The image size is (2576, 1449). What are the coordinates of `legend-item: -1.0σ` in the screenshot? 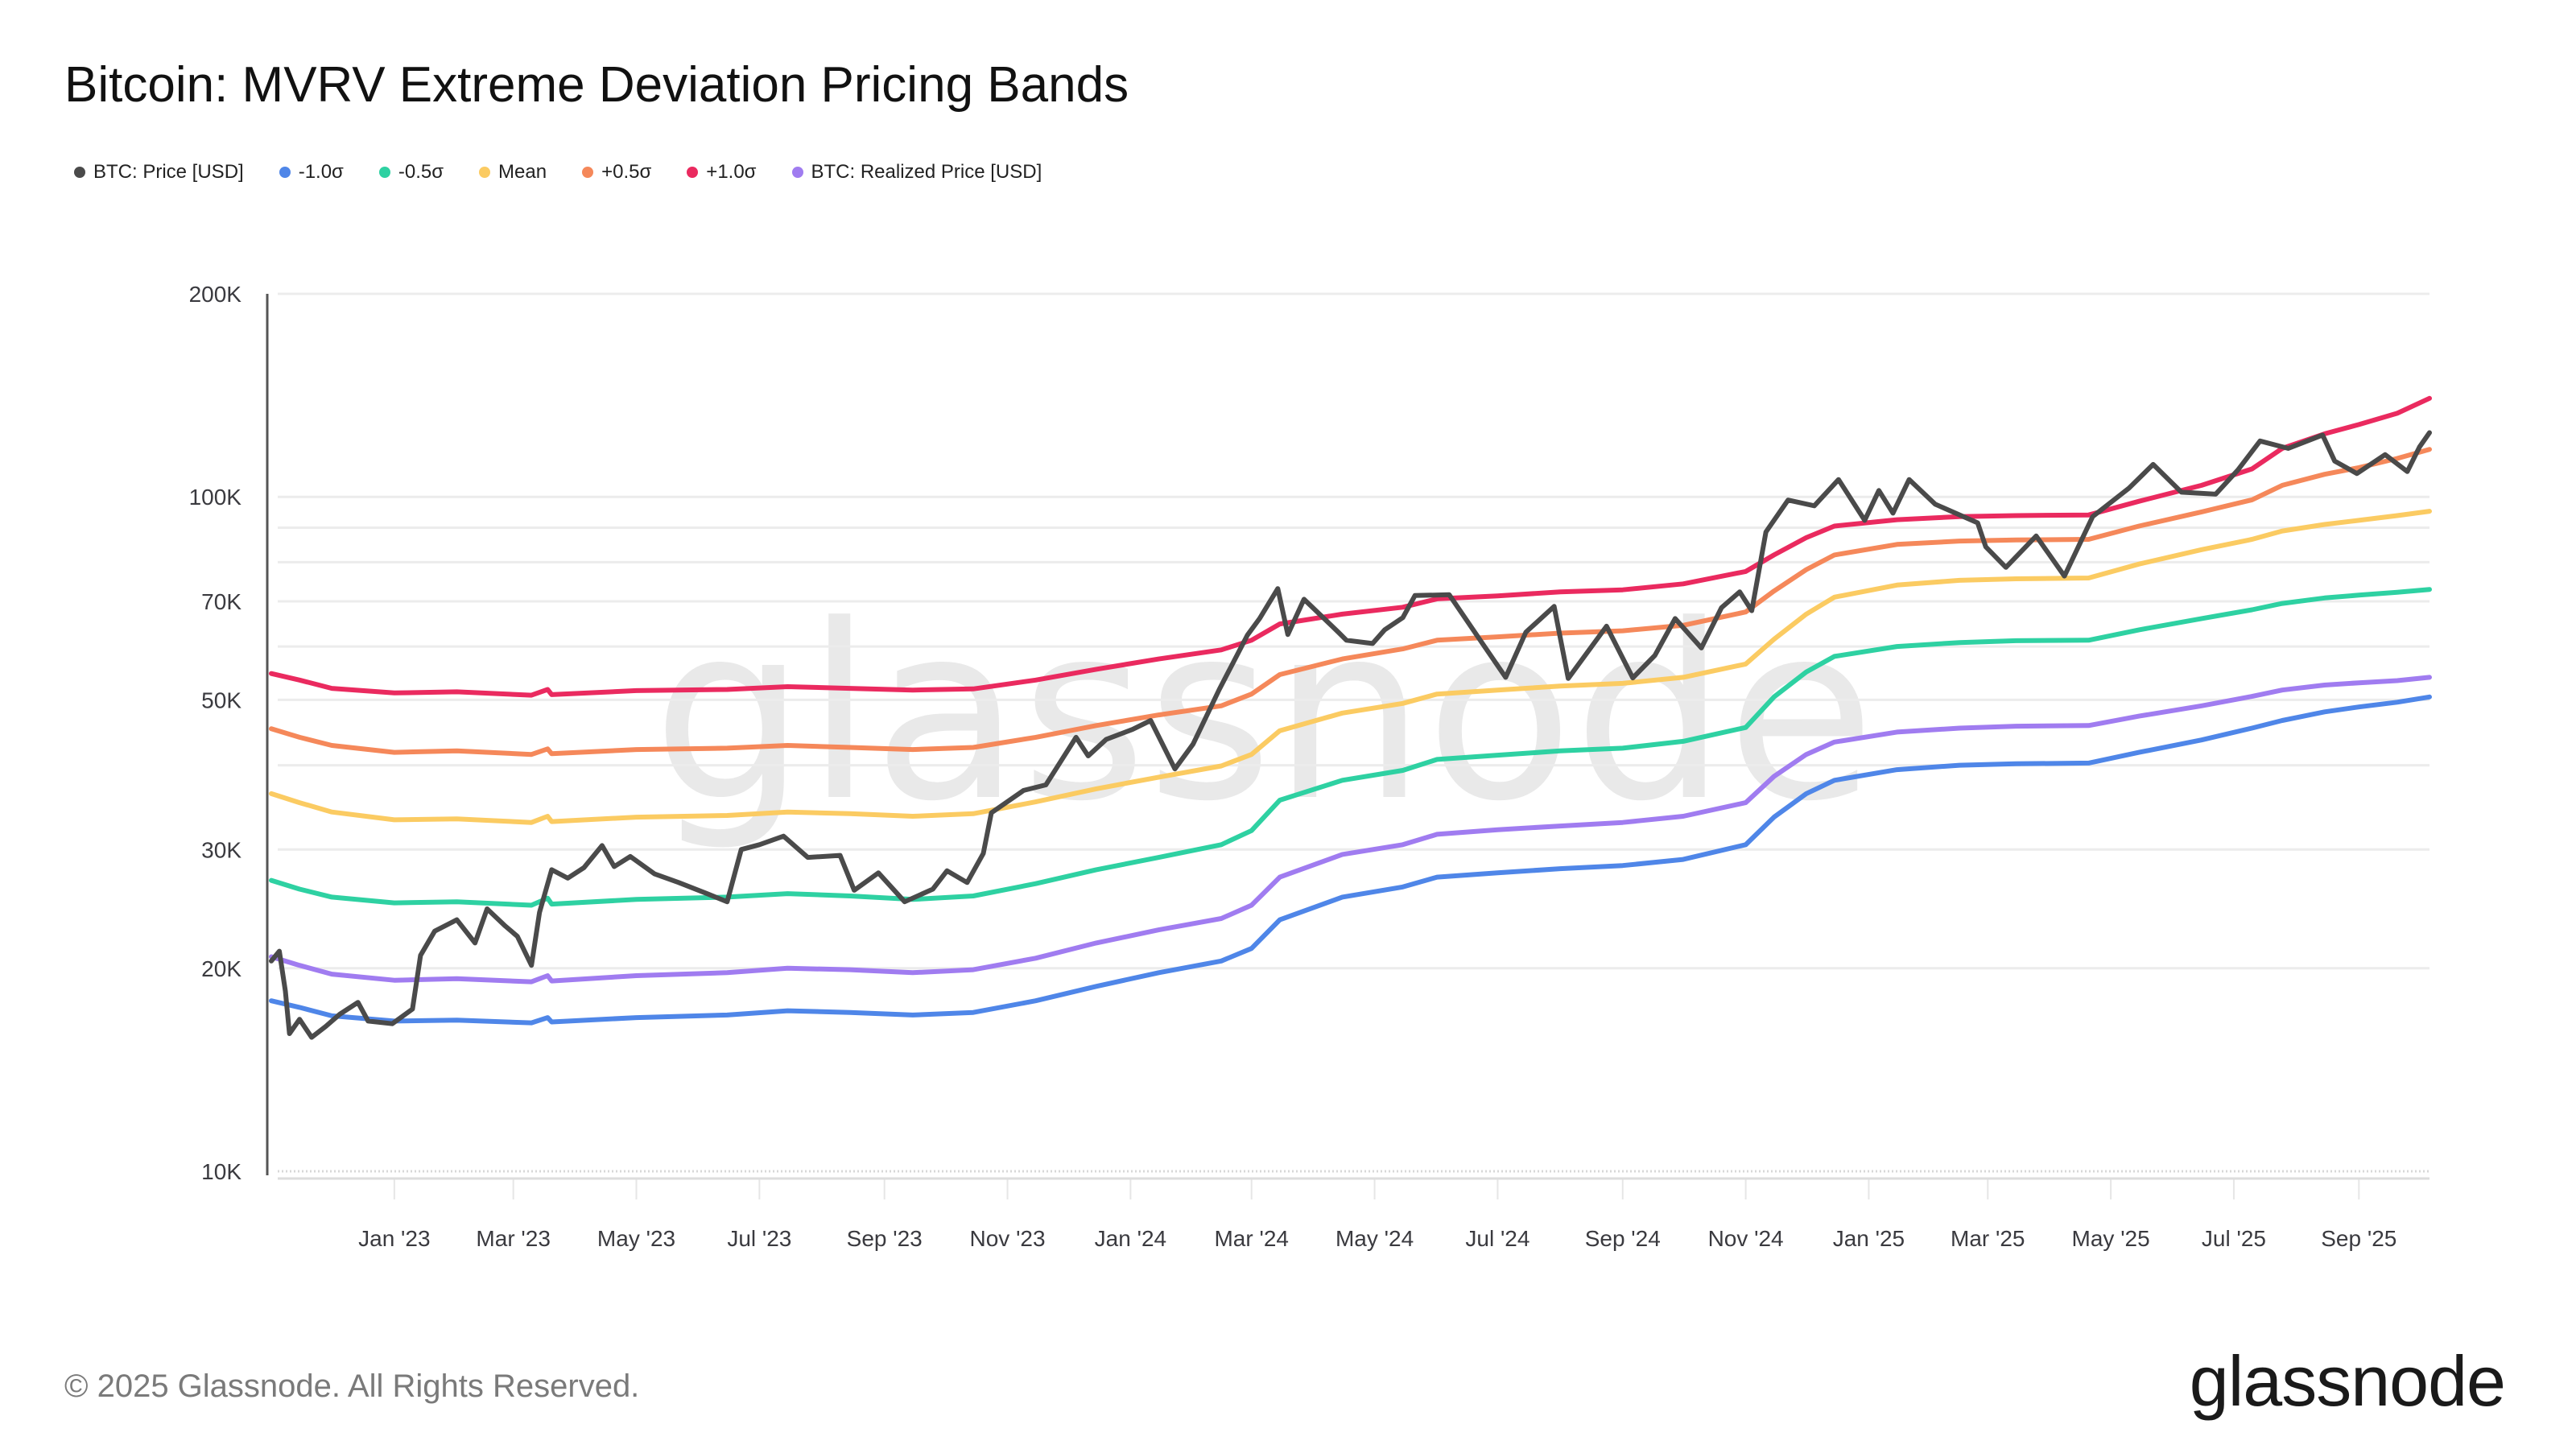 It's located at (311, 172).